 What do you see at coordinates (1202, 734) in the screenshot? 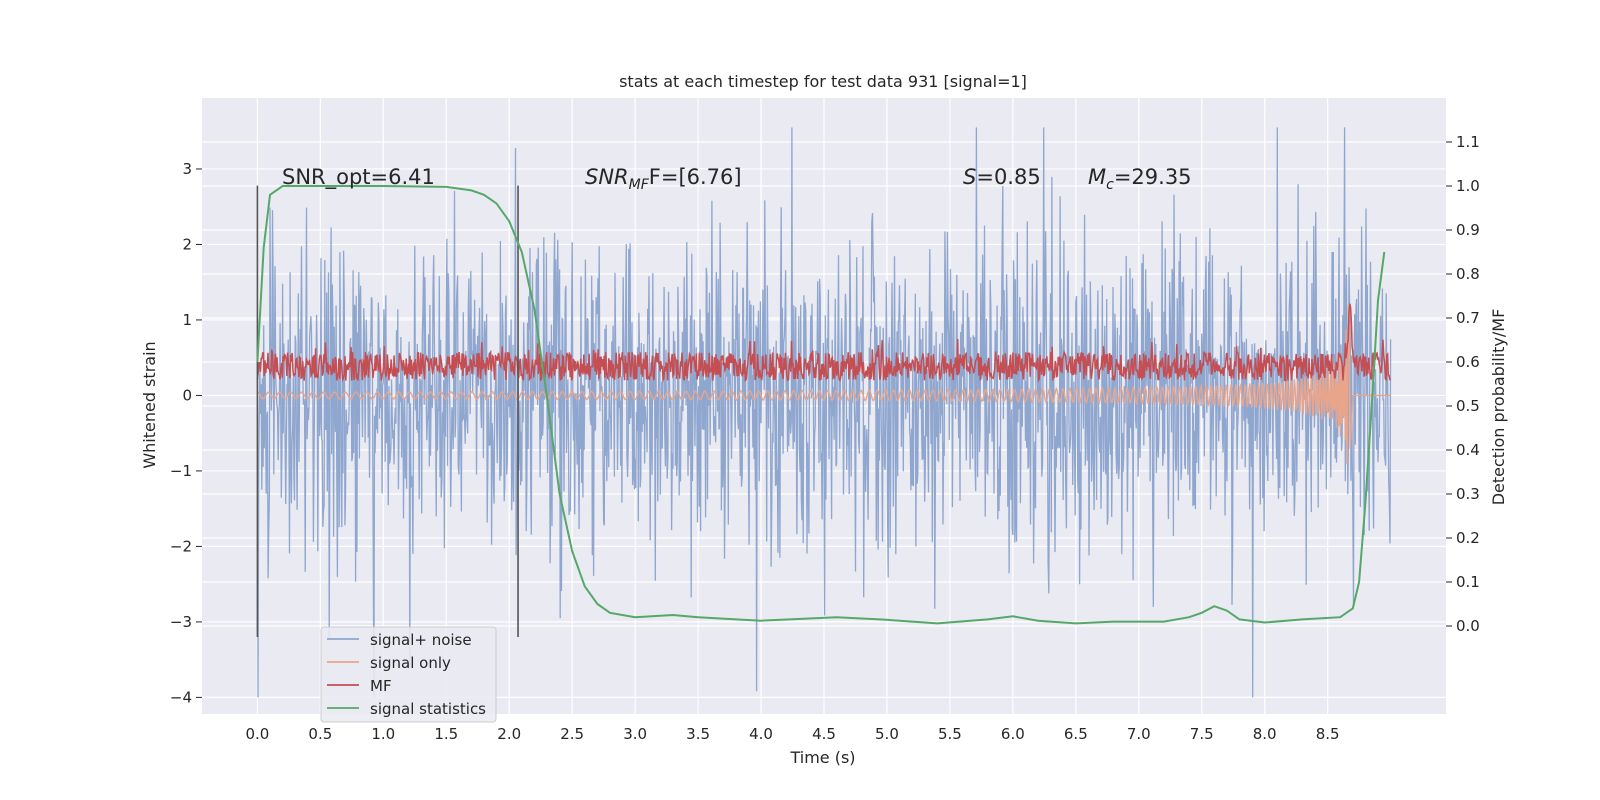
I see `x-tick-label: 7.5` at bounding box center [1202, 734].